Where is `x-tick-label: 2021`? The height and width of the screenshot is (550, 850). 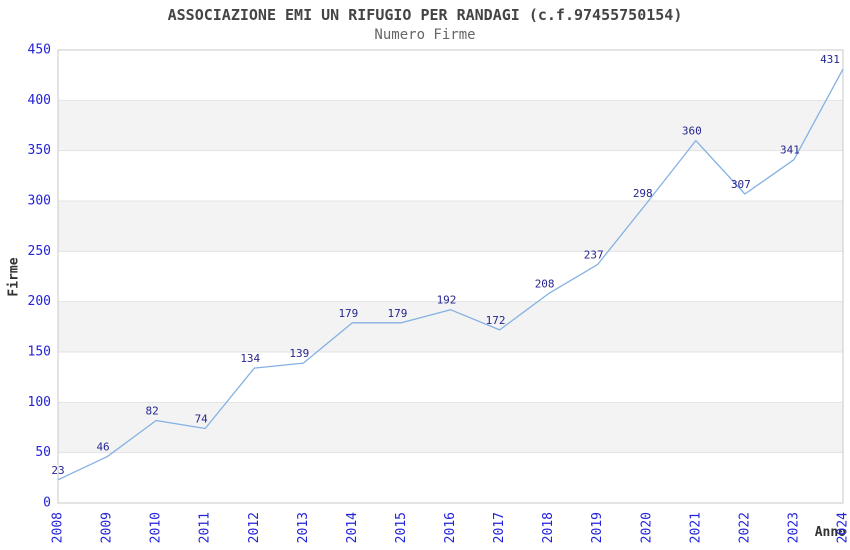 x-tick-label: 2021 is located at coordinates (695, 527).